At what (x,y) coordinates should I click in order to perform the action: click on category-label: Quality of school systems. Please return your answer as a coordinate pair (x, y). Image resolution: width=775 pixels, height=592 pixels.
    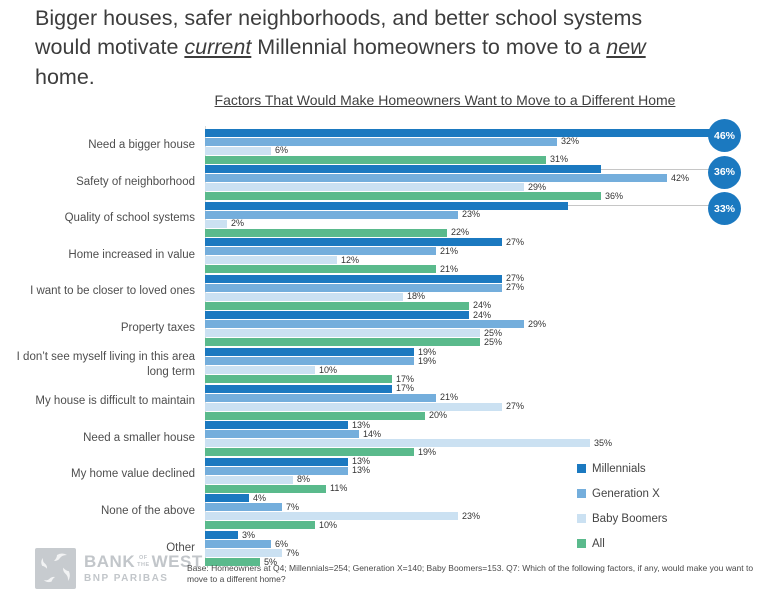
    Looking at the image, I should click on (129, 218).